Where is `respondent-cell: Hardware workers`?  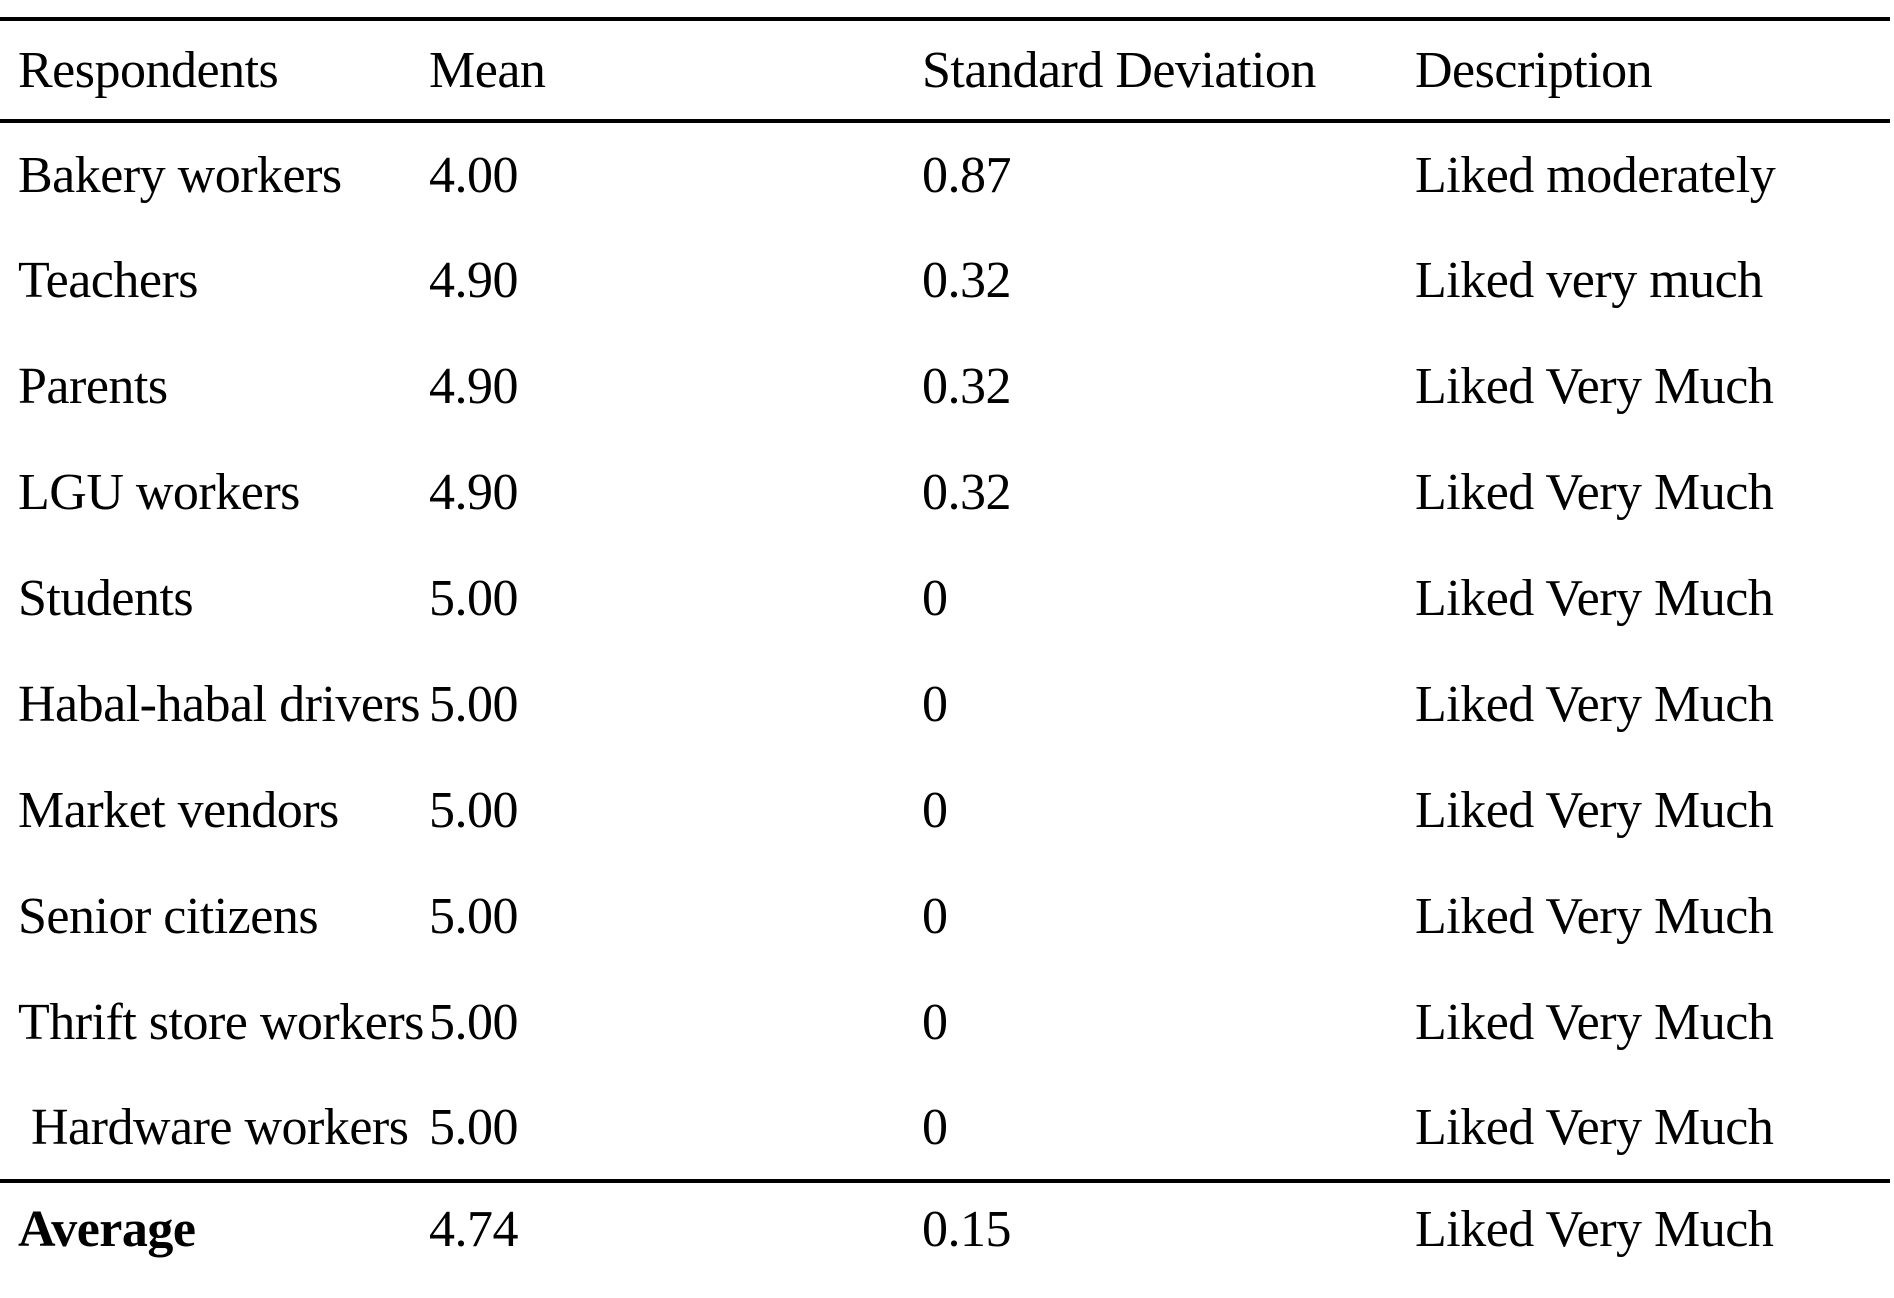
respondent-cell: Hardware workers is located at coordinates (220, 1127).